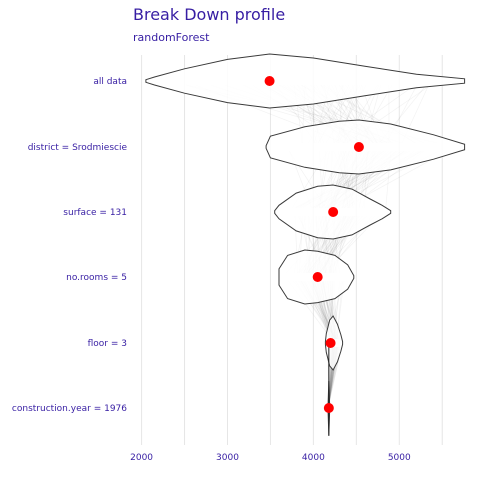 The width and height of the screenshot is (480, 480). What do you see at coordinates (141, 458) in the screenshot?
I see `x-tick-label: 2000` at bounding box center [141, 458].